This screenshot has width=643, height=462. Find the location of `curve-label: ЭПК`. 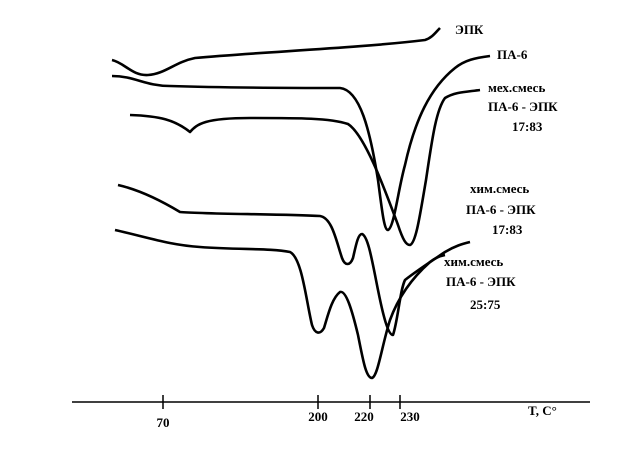

curve-label: ЭПК is located at coordinates (469, 29).